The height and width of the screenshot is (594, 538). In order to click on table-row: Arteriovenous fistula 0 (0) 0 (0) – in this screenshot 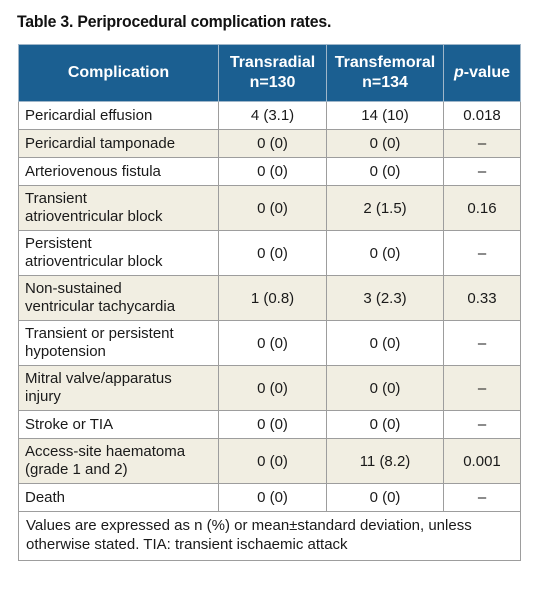, I will do `click(269, 171)`.